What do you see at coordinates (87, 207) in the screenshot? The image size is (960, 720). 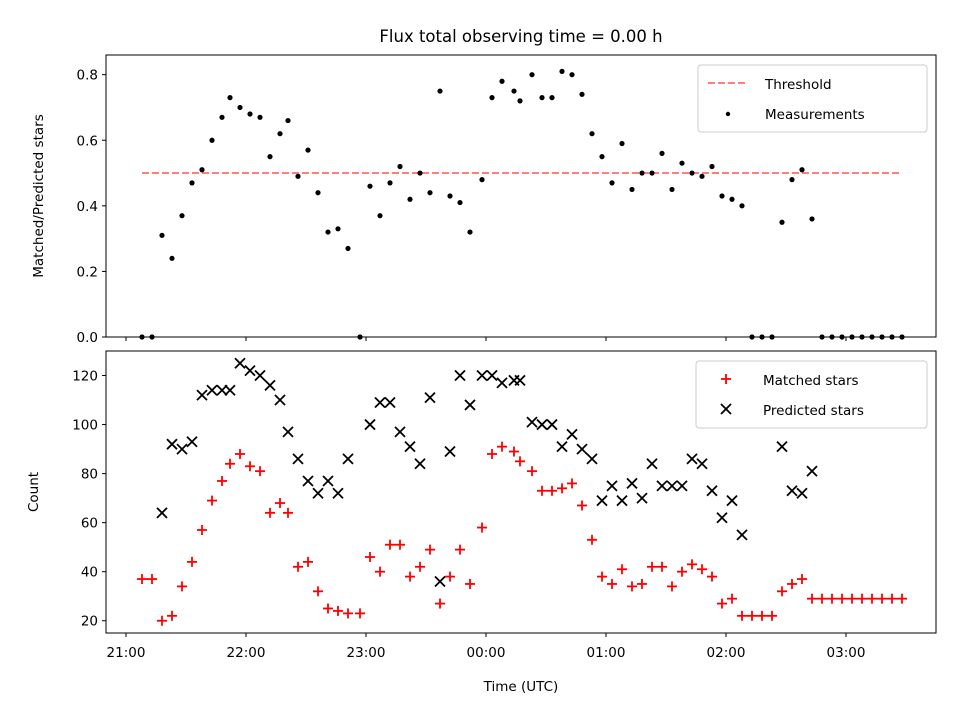 I see `top-y-tick-label: 0.4` at bounding box center [87, 207].